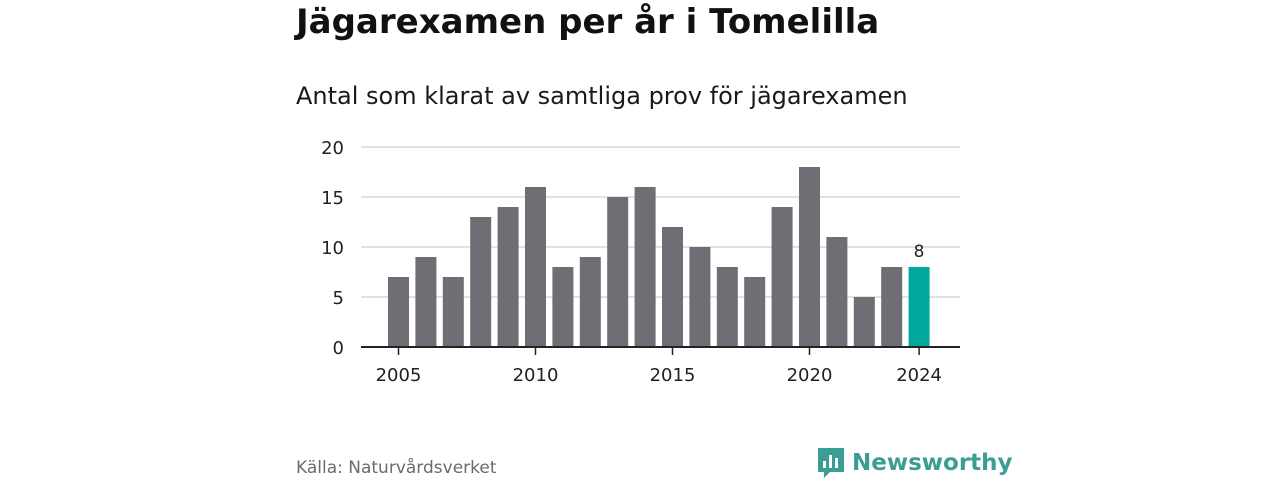 This screenshot has width=1280, height=480. What do you see at coordinates (338, 348) in the screenshot?
I see `y-tick-label: 0` at bounding box center [338, 348].